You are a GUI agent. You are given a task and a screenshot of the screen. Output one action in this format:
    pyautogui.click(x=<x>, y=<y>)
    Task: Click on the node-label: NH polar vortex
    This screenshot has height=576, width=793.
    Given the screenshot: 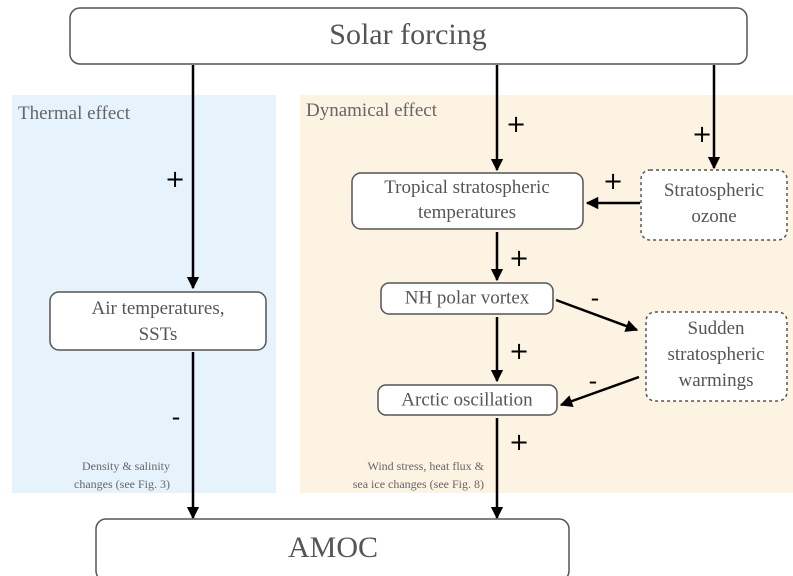 What is the action you would take?
    pyautogui.click(x=467, y=297)
    